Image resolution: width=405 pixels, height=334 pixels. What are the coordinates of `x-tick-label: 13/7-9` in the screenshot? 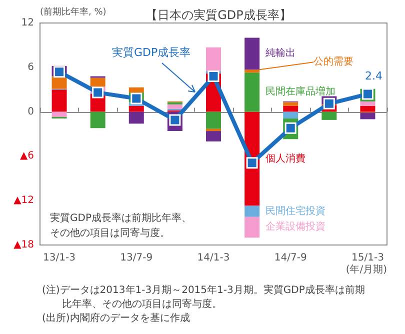 It's located at (136, 258).